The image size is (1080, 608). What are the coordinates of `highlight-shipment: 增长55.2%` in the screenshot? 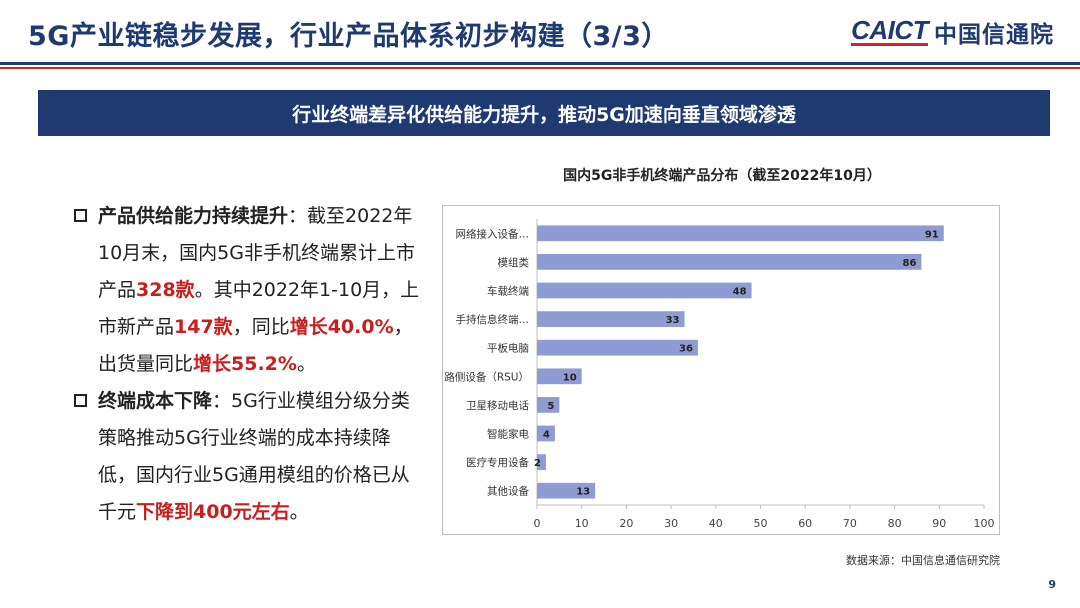 It's located at (245, 364).